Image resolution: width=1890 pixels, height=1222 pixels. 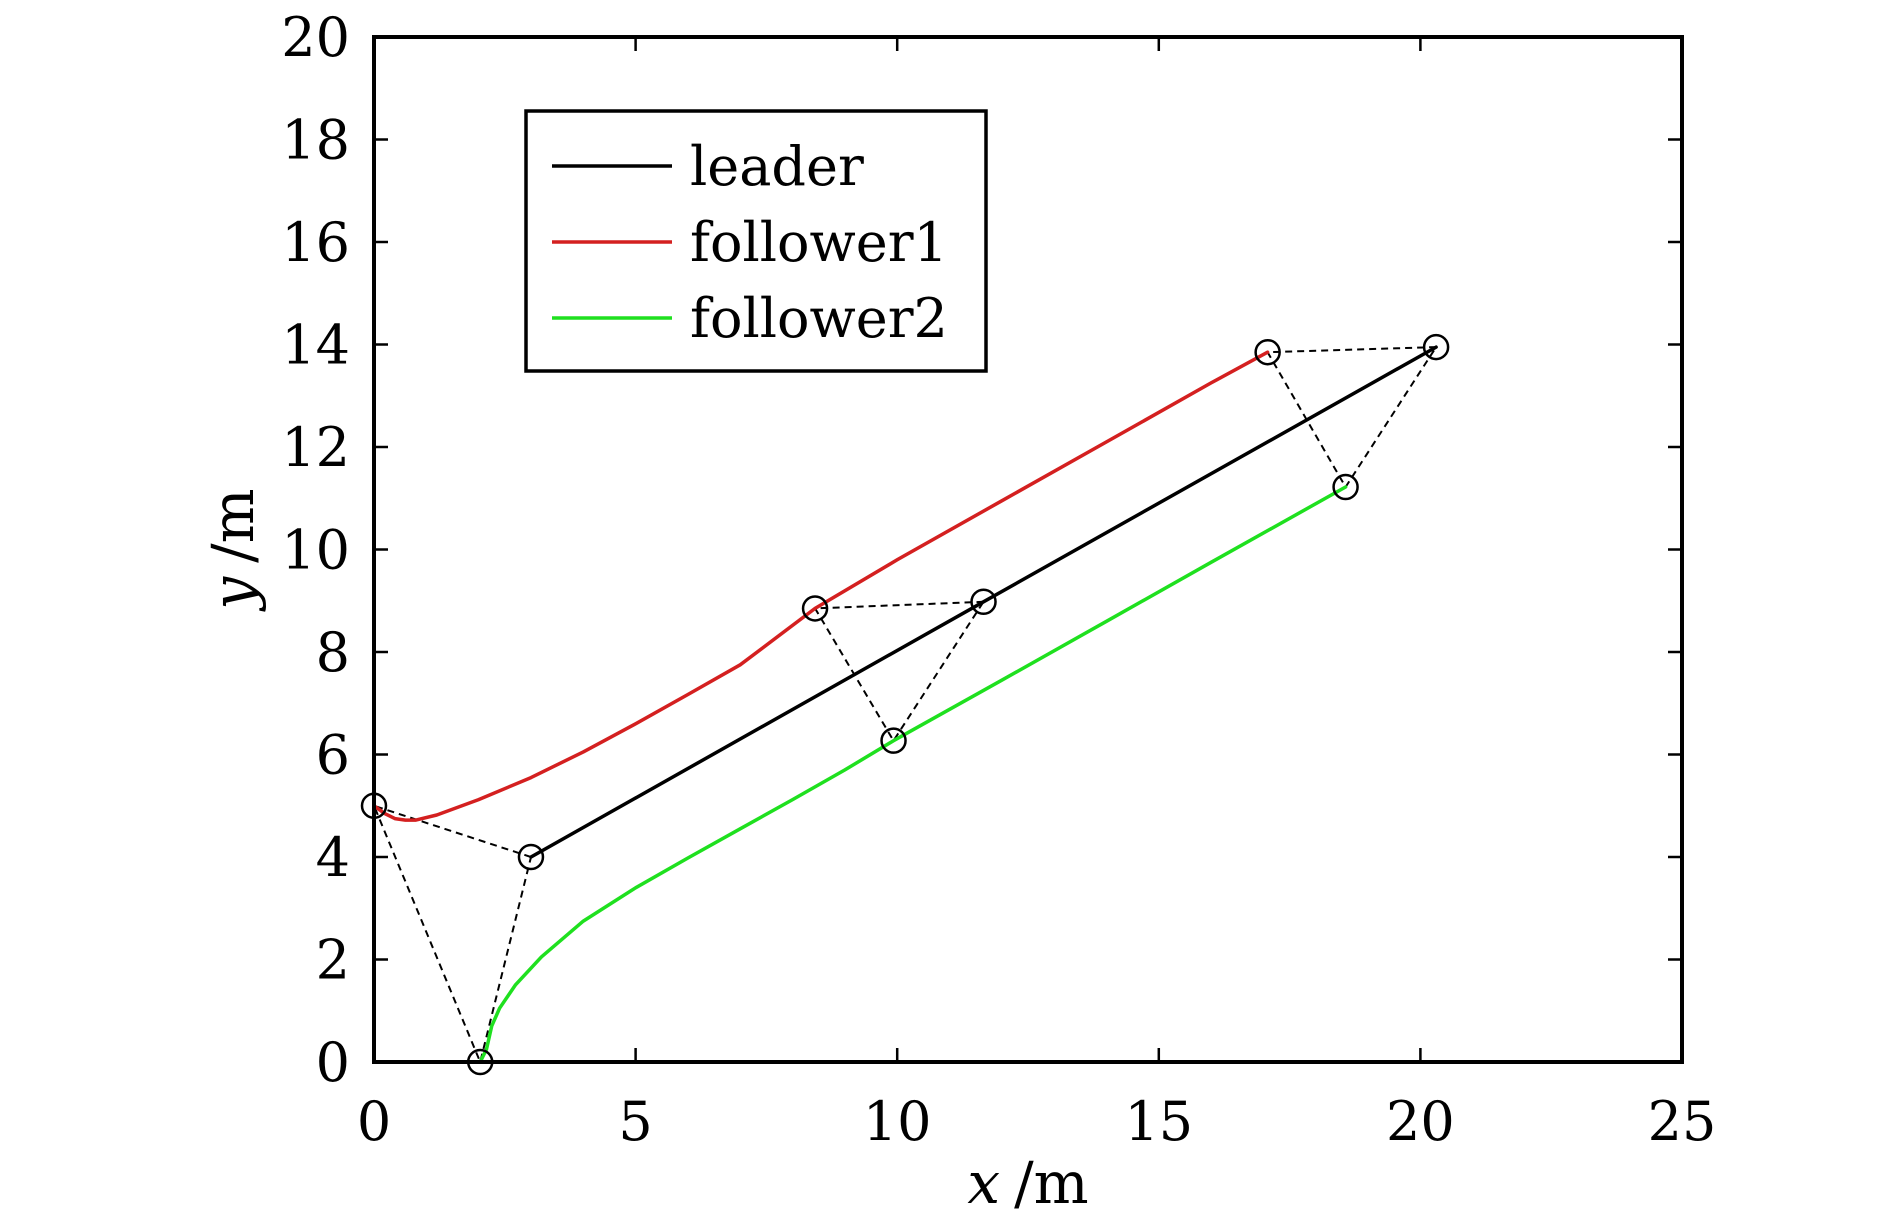 I want to click on y-tick-label: 12, so click(x=315, y=447).